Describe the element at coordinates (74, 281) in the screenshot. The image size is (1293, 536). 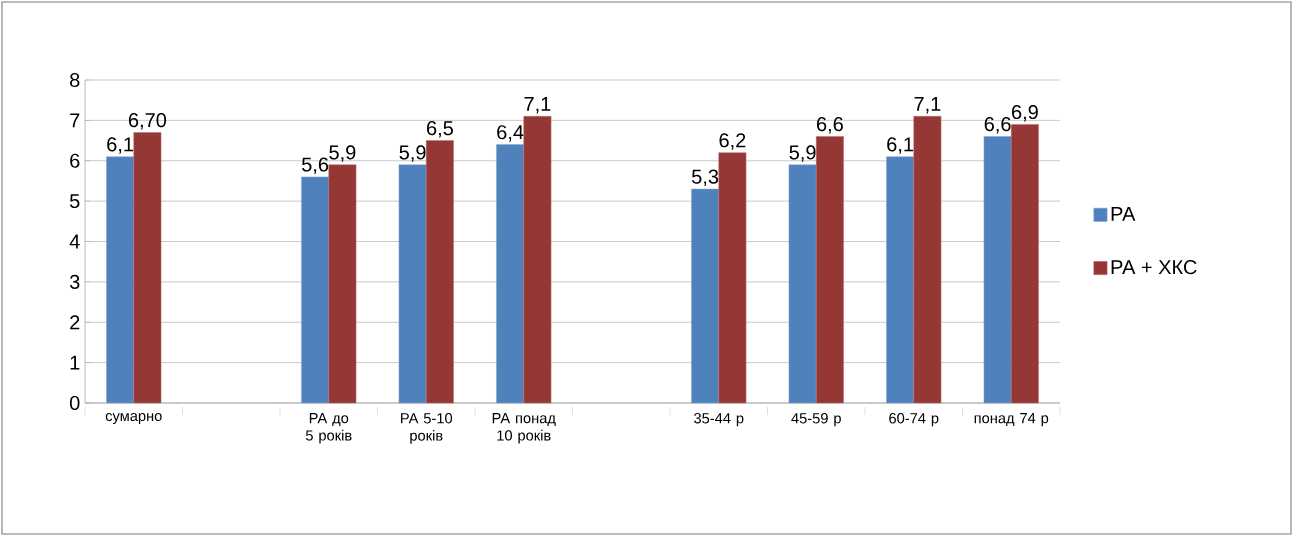
I see `y-tick-label: 3` at that location.